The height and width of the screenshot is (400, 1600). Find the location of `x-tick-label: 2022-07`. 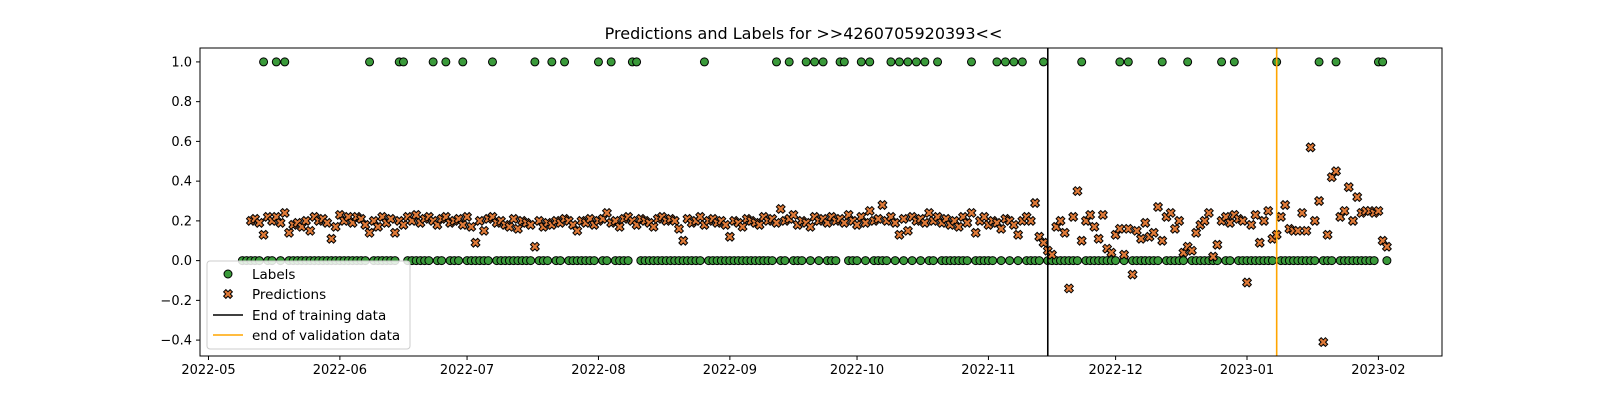

x-tick-label: 2022-07 is located at coordinates (467, 370).